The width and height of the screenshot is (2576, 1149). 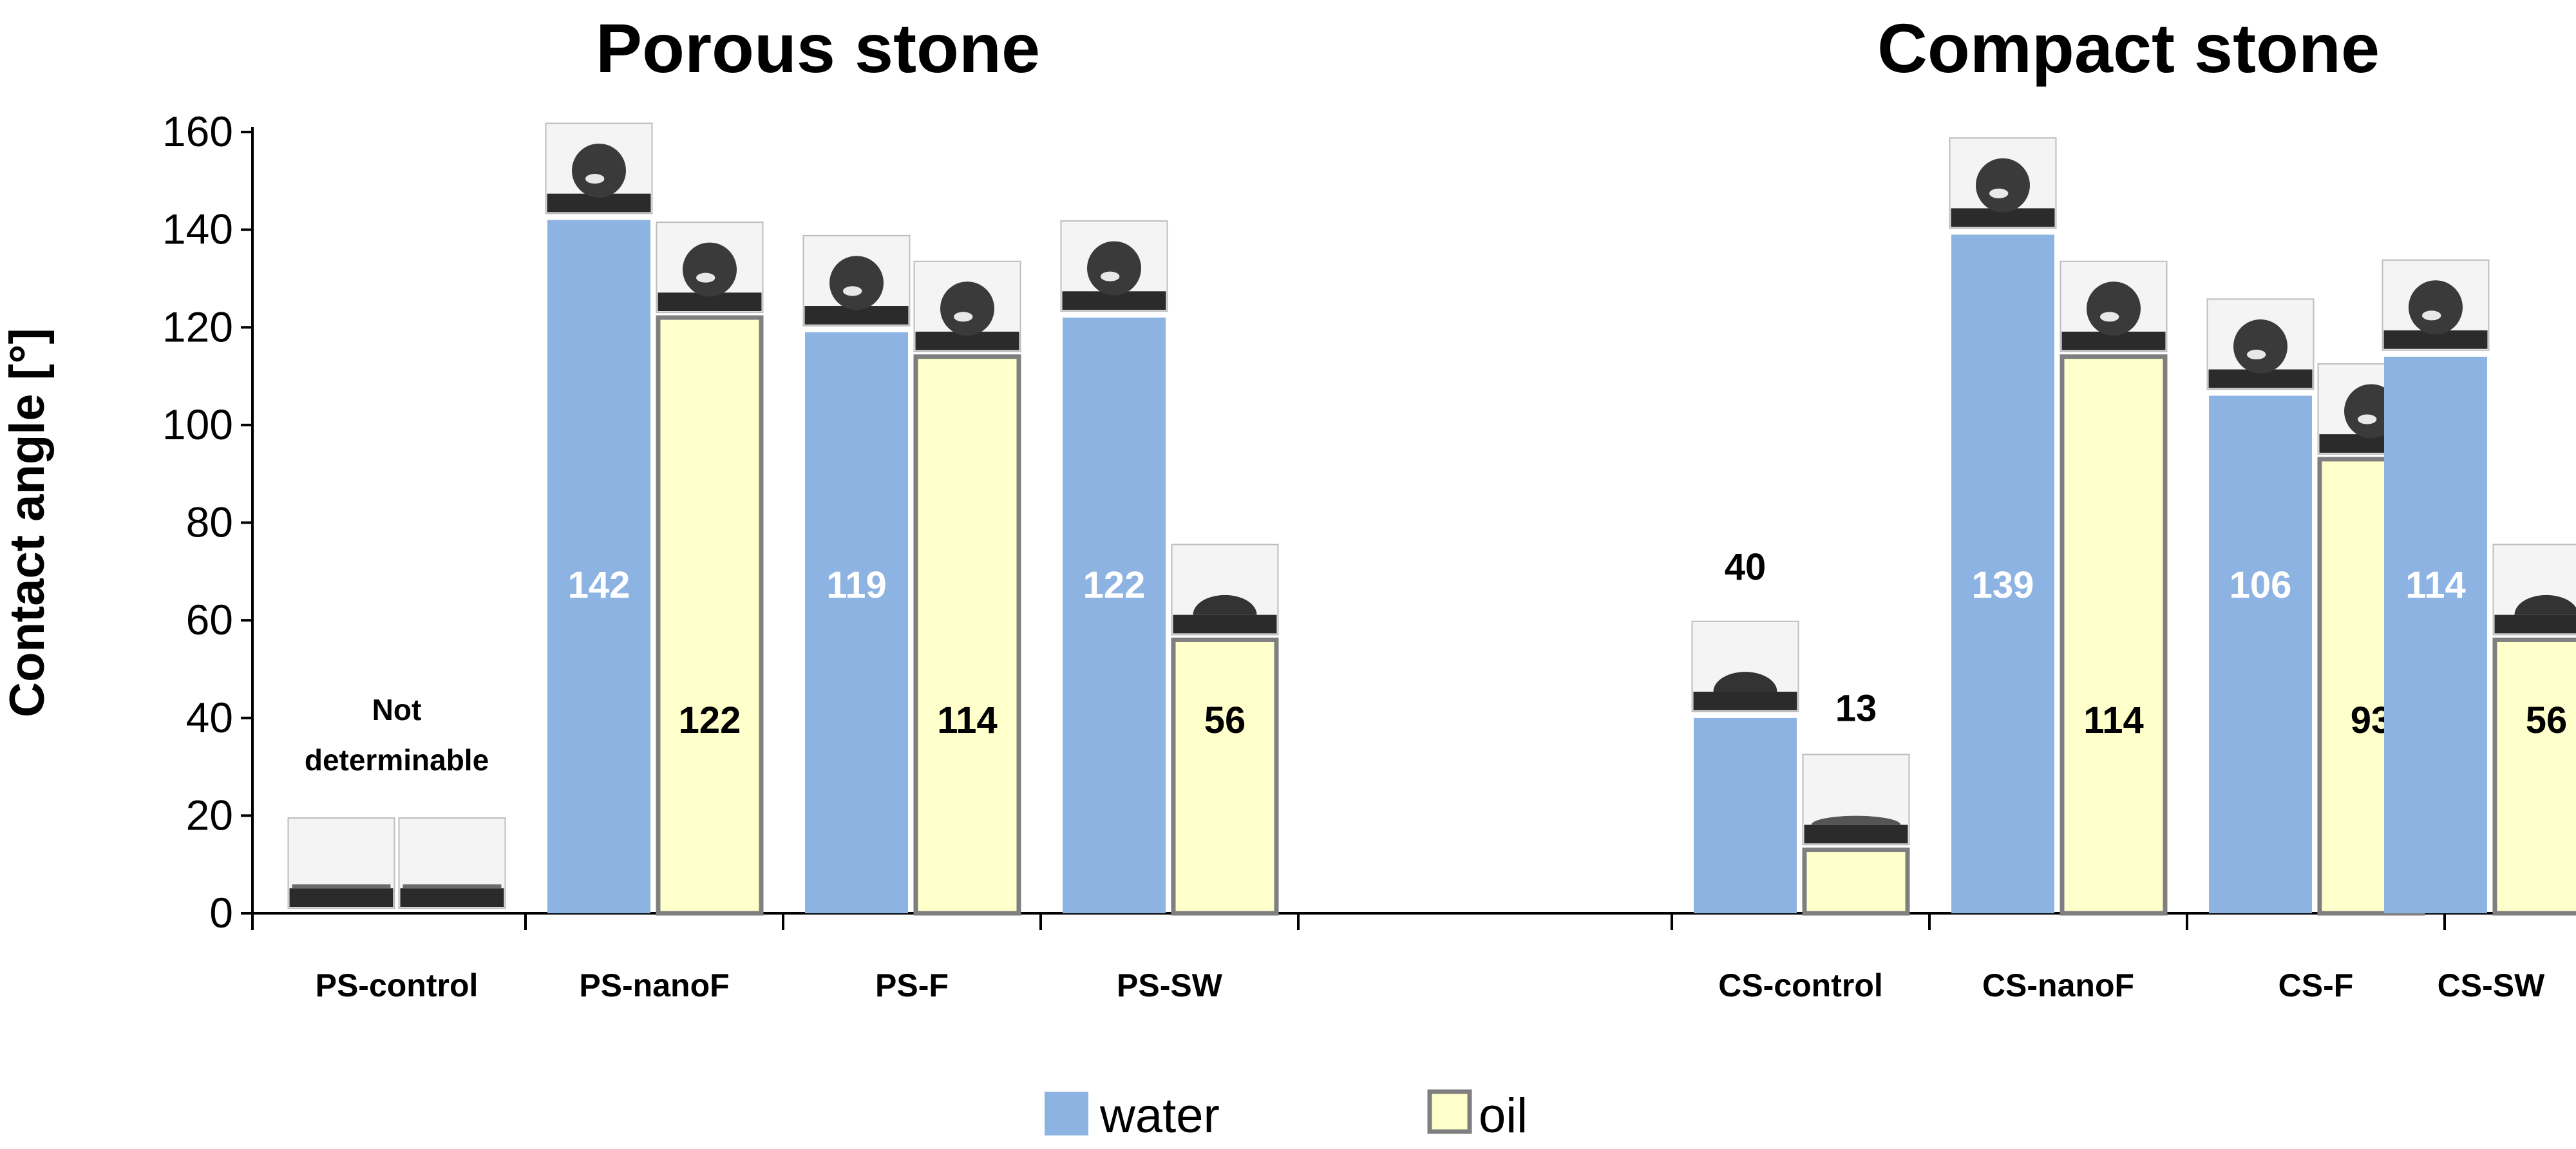 I want to click on y-tick-label-120: 120, so click(x=198, y=326).